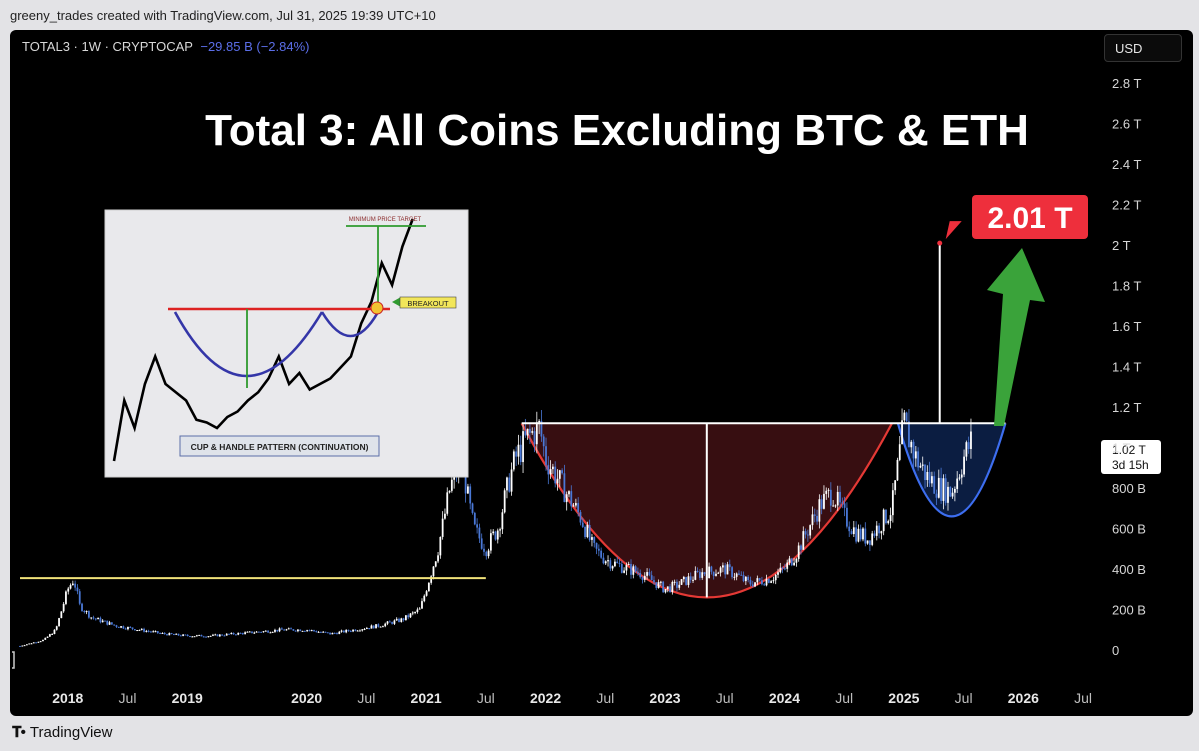 The image size is (1199, 751). Describe the element at coordinates (1126, 286) in the screenshot. I see `y-tick-label: 1.8 T` at that location.